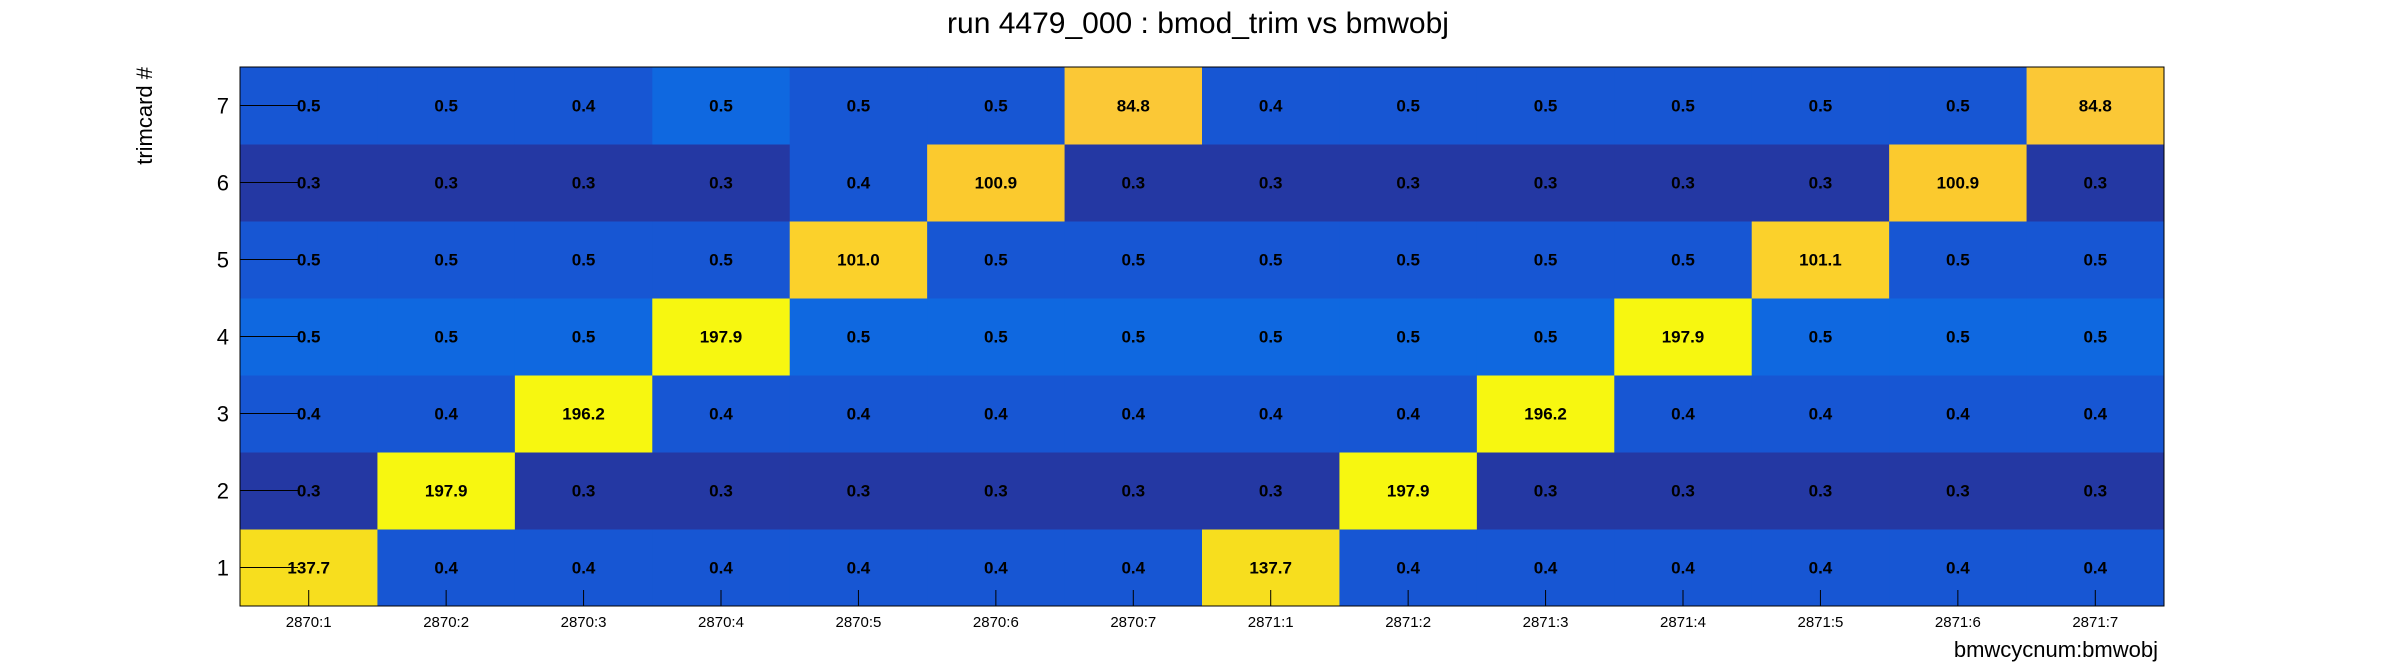  What do you see at coordinates (1820, 260) in the screenshot?
I see `cell-value-label: 101.1` at bounding box center [1820, 260].